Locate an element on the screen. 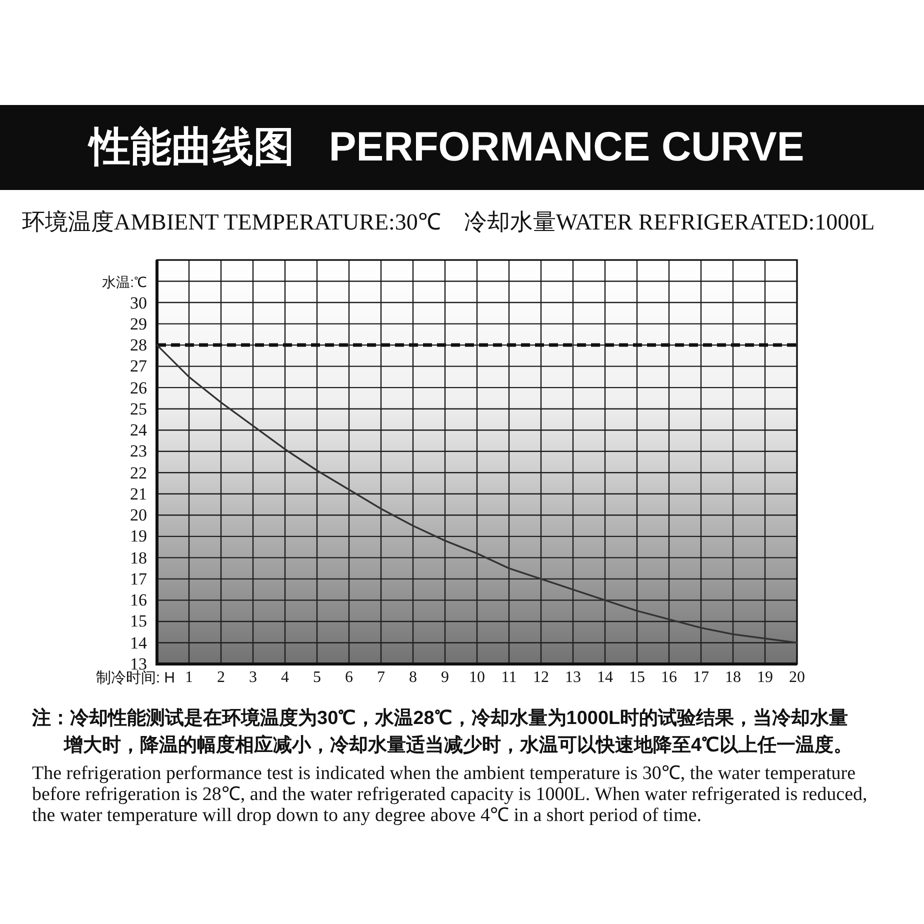 The width and height of the screenshot is (924, 924). xtick-label: 2 is located at coordinates (221, 678).